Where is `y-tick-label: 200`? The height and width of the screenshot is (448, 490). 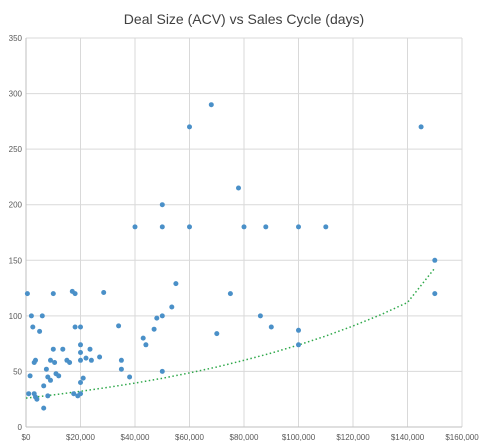 y-tick-label: 200 is located at coordinates (16, 205).